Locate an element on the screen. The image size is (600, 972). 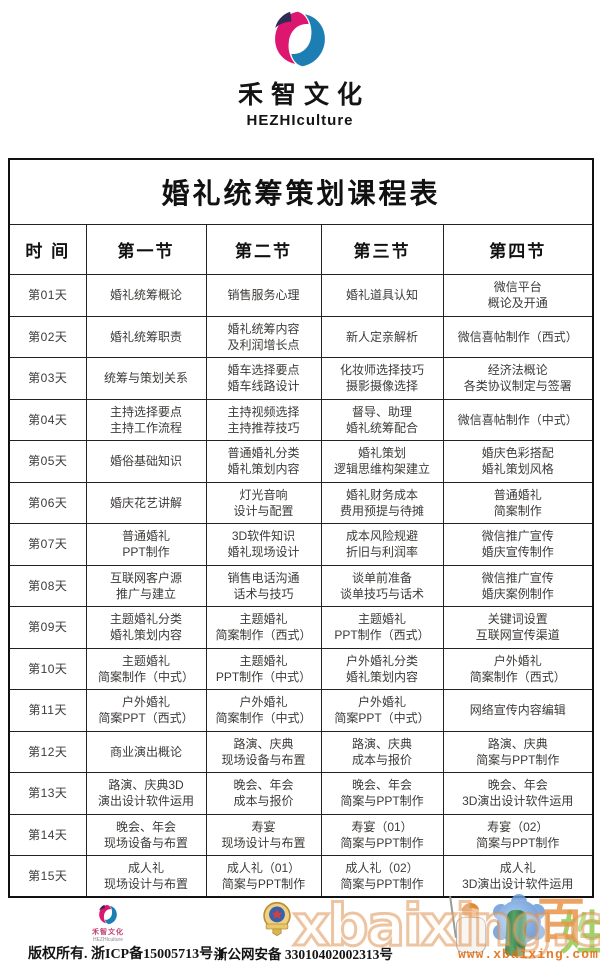
course-cell: 商业演出概论 is located at coordinates (146, 751).